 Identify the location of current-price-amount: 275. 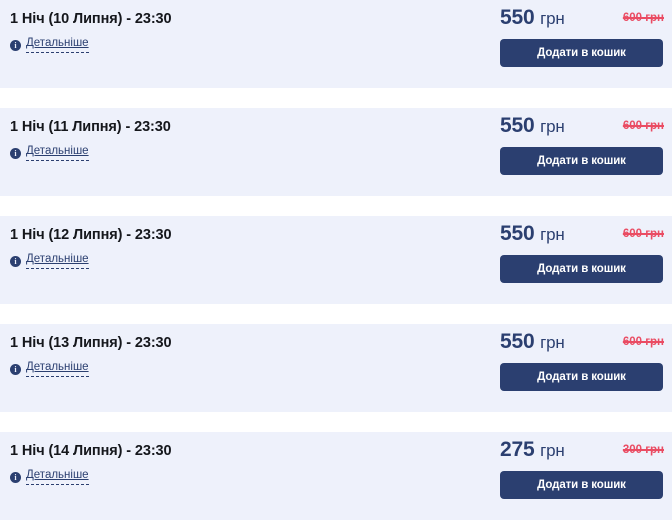
(517, 449).